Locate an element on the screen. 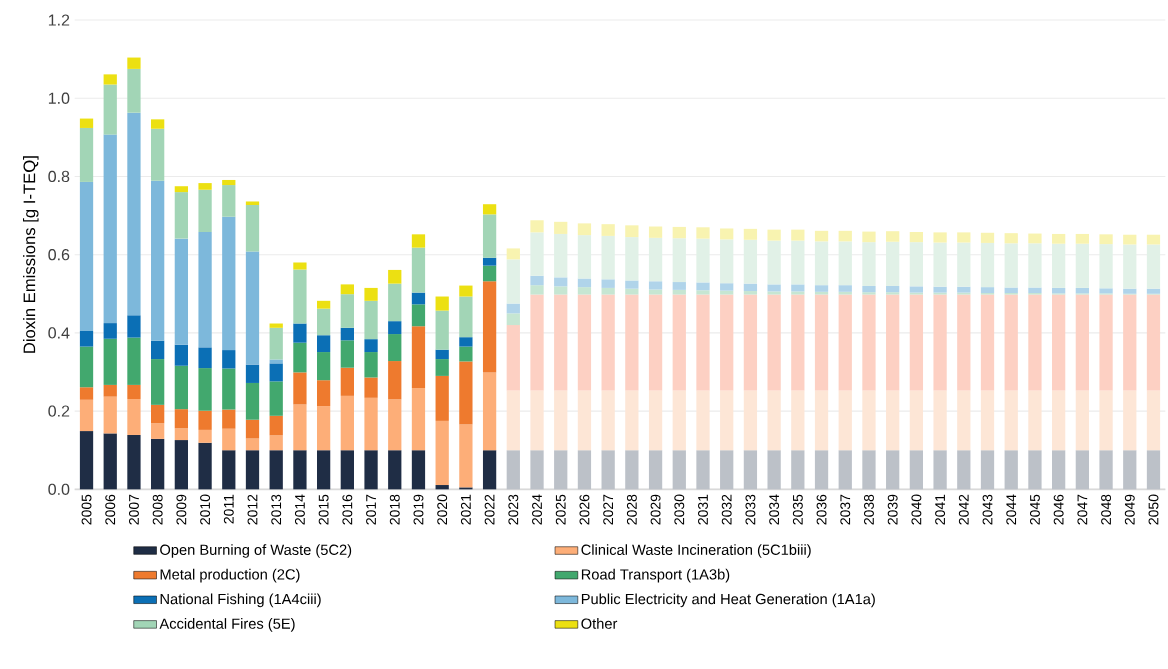 The width and height of the screenshot is (1168, 669). x-tick-label: 2015 is located at coordinates (323, 509).